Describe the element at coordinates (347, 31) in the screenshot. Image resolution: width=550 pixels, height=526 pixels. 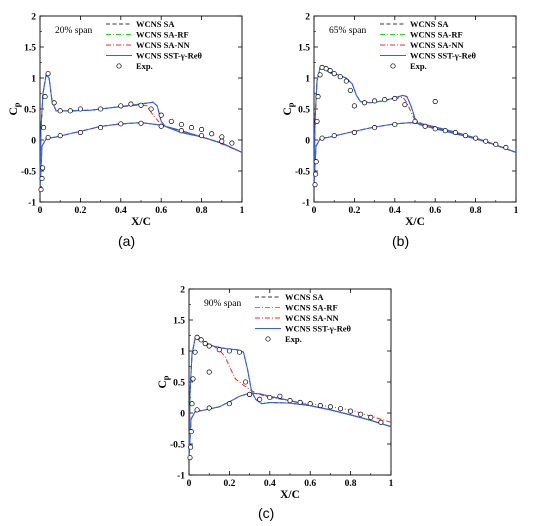
I see `span-annotation: 65% span` at that location.